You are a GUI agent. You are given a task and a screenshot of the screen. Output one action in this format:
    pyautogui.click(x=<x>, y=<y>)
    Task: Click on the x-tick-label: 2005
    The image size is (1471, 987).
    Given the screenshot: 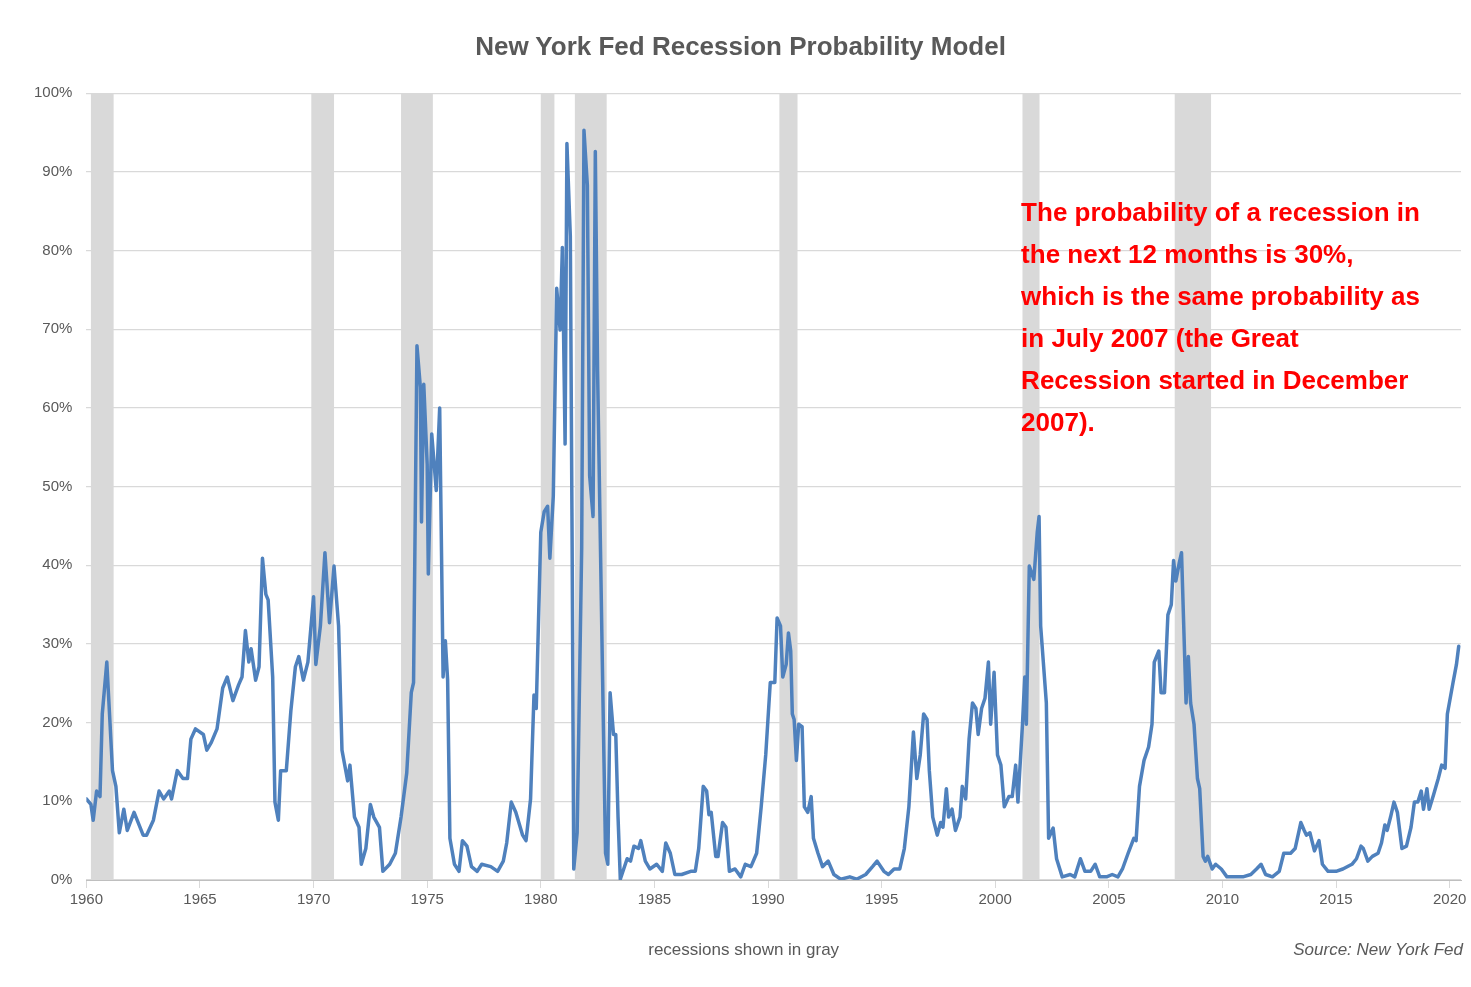 What is the action you would take?
    pyautogui.click(x=1109, y=899)
    